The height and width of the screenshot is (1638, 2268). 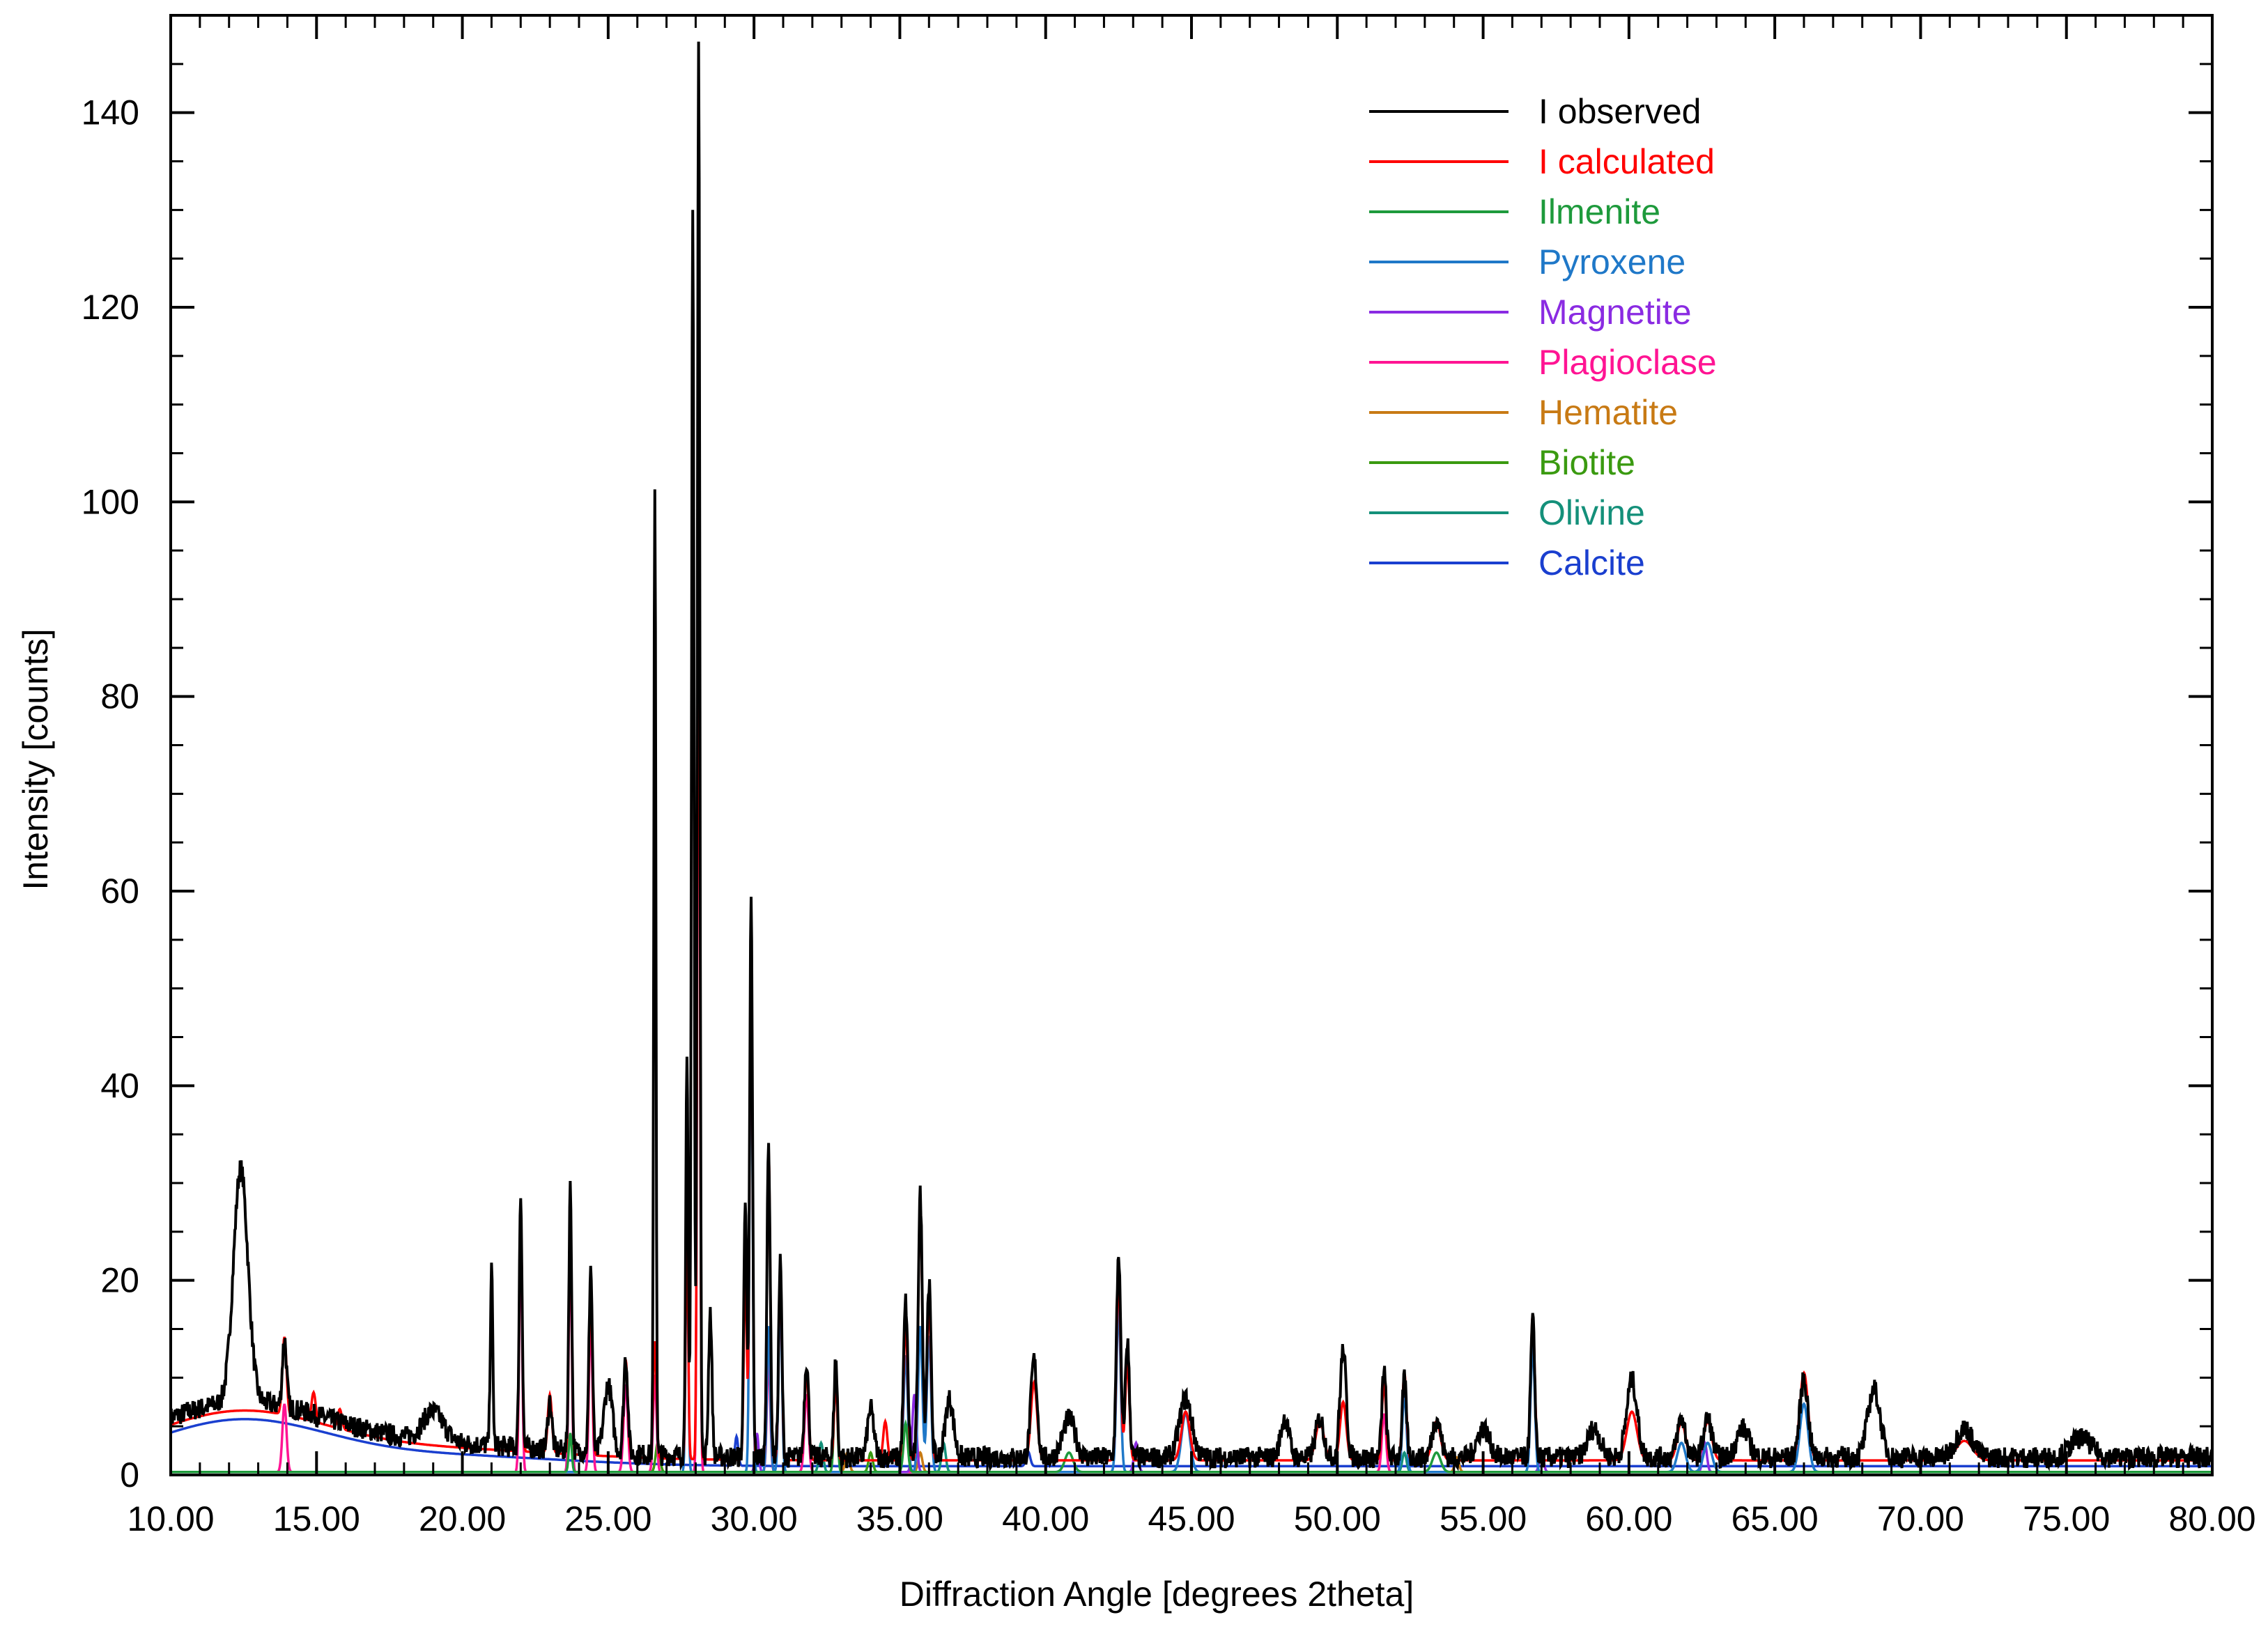 What do you see at coordinates (1628, 1518) in the screenshot?
I see `x-tick-label: 60.00` at bounding box center [1628, 1518].